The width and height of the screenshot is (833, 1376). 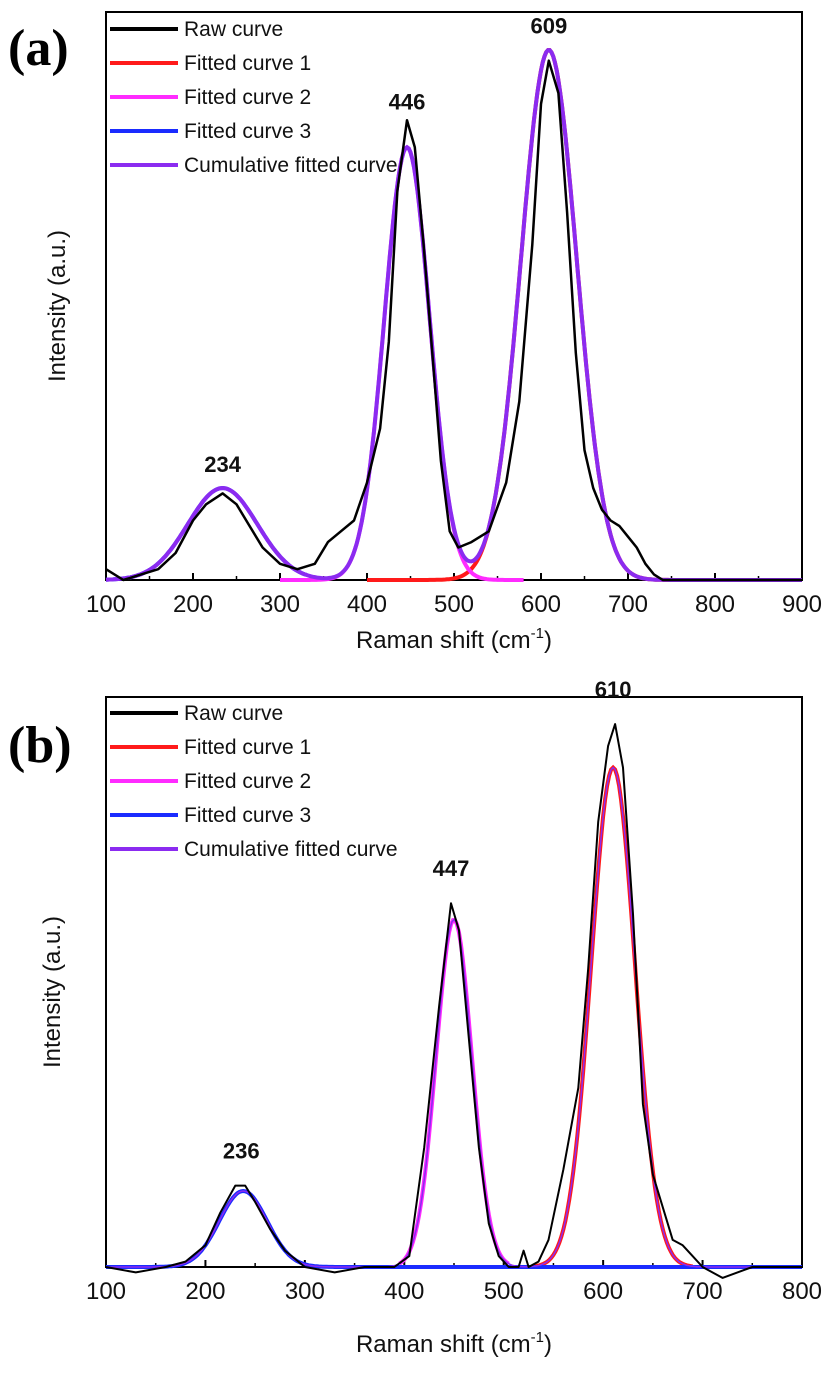 I want to click on fitted-curve-2-line, so click(x=402, y=363).